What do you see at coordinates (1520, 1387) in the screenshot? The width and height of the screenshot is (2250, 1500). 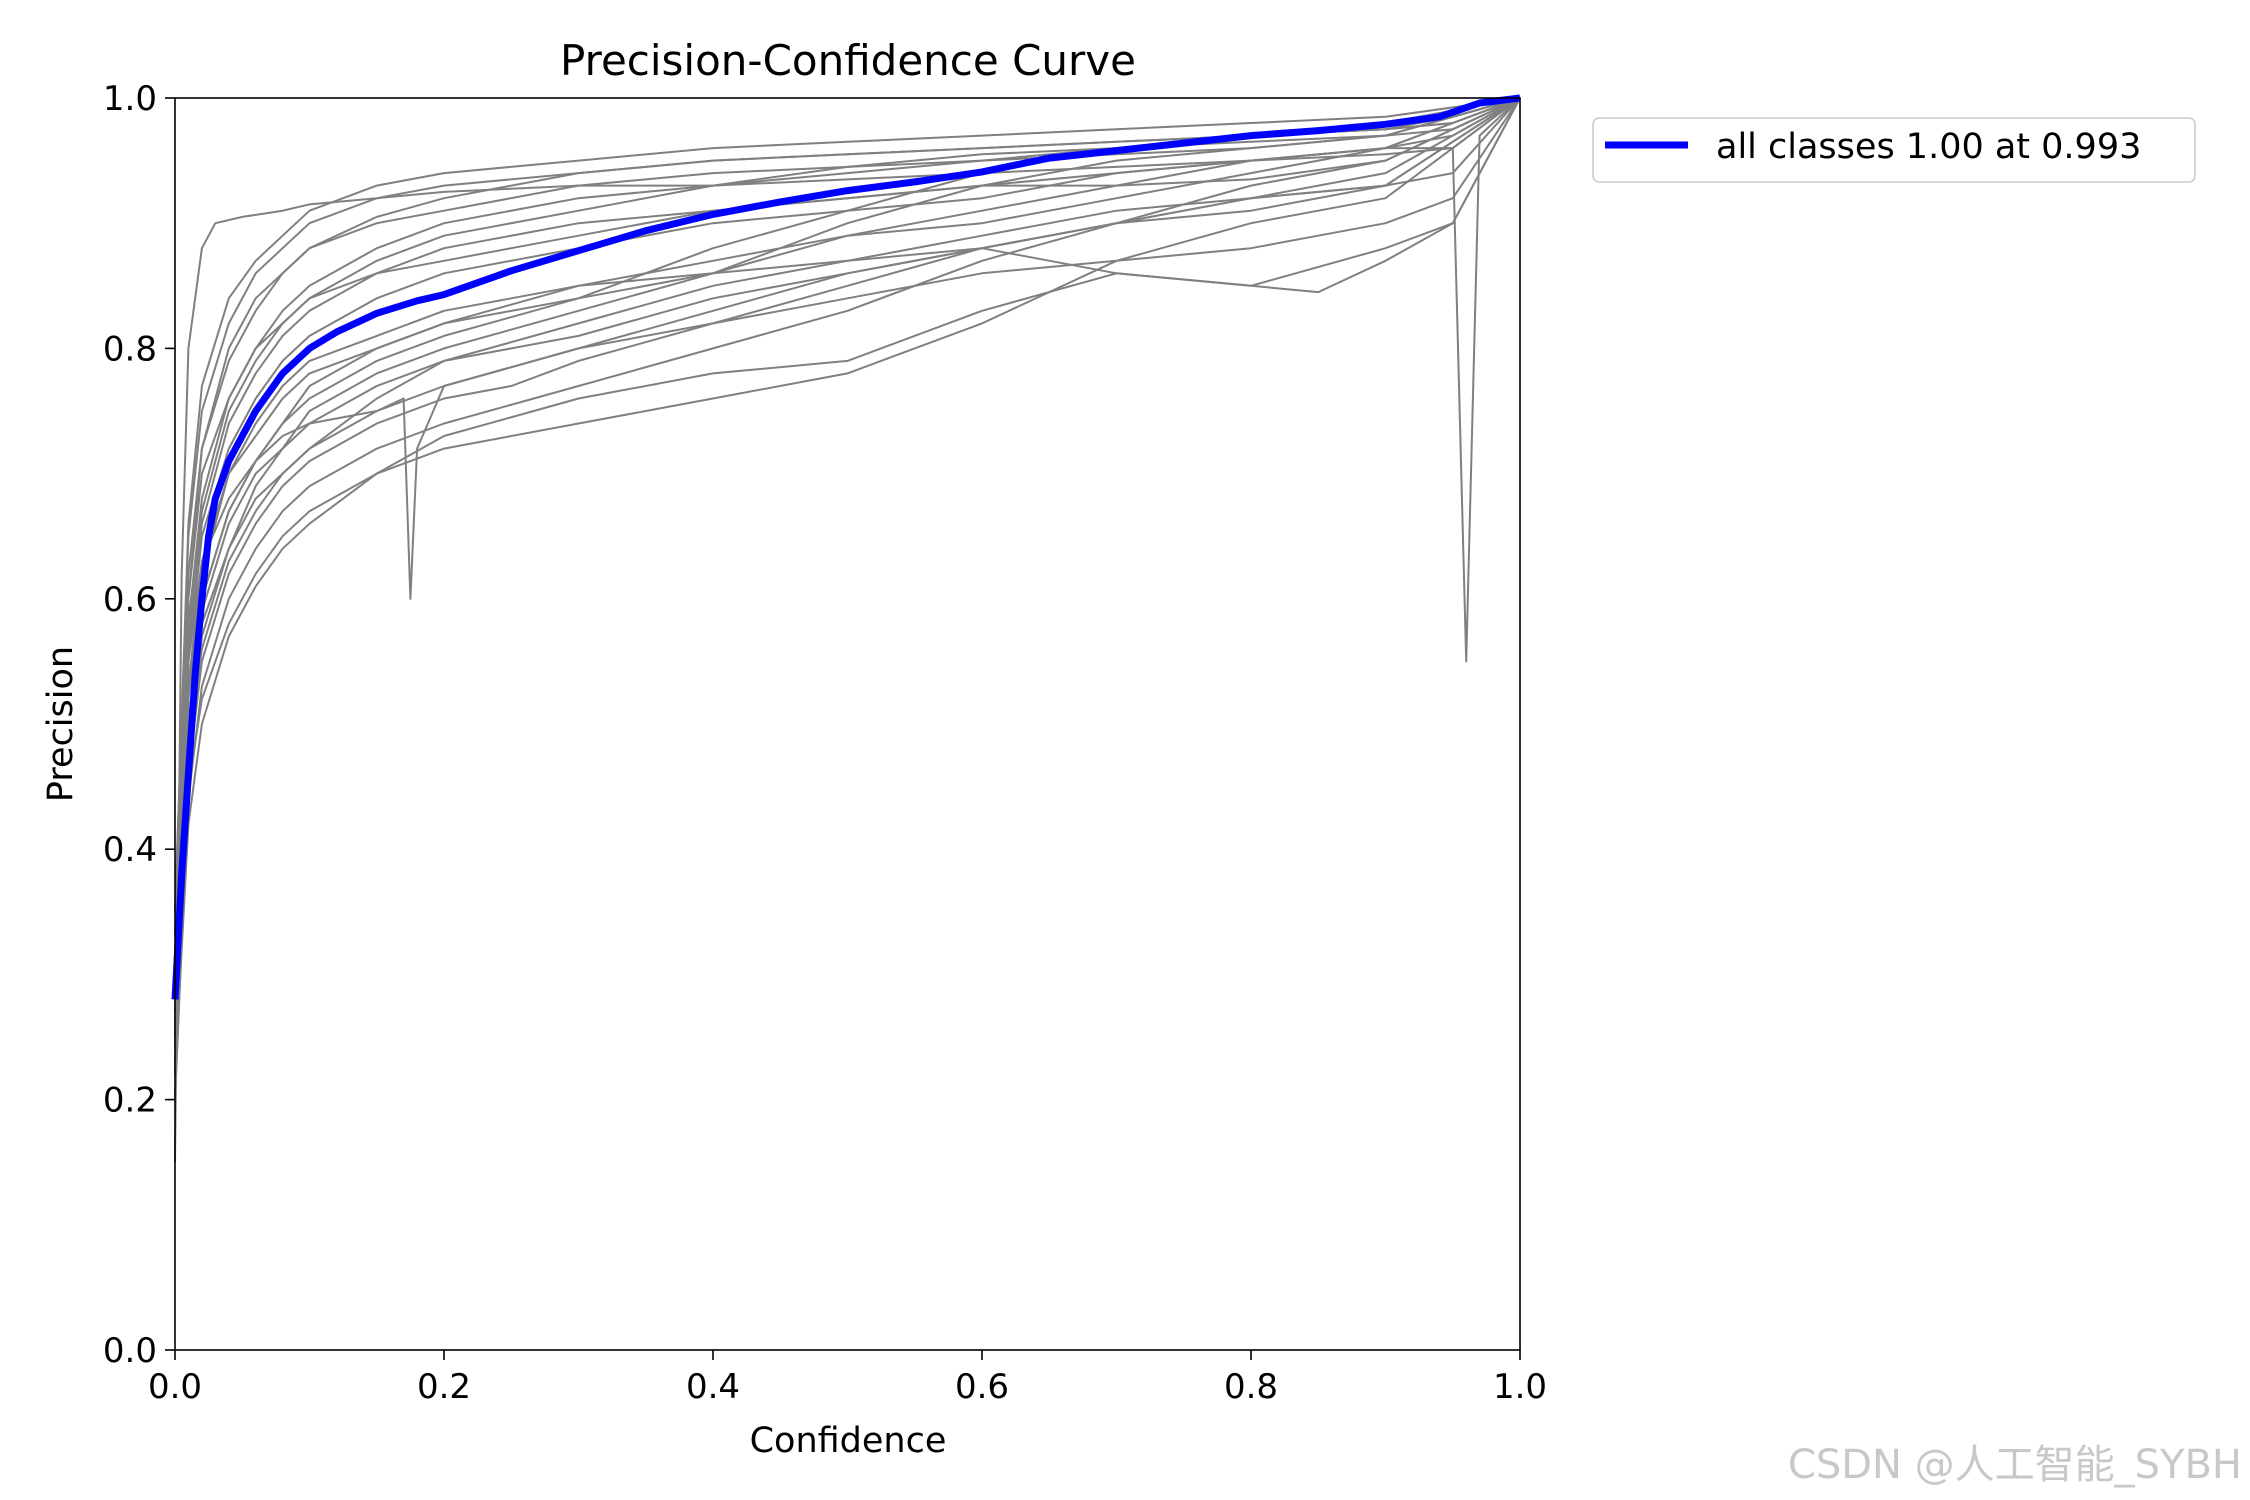 I see `x-tick-label: 1.0` at bounding box center [1520, 1387].